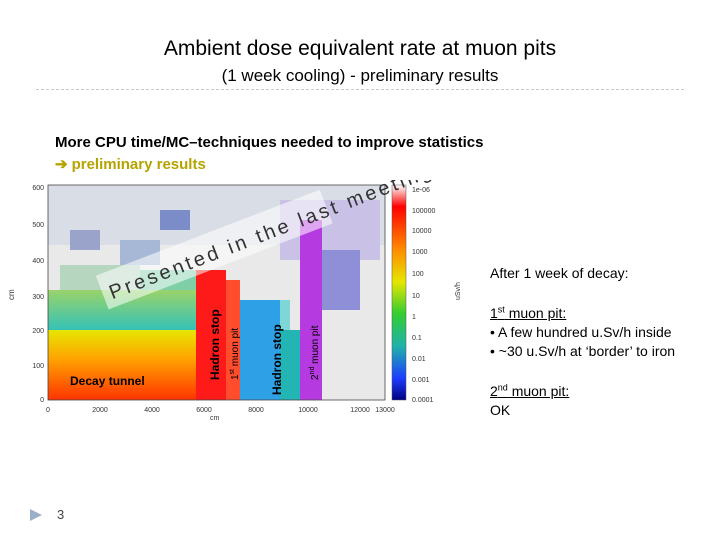  What do you see at coordinates (38, 331) in the screenshot?
I see `y-tick: 200` at bounding box center [38, 331].